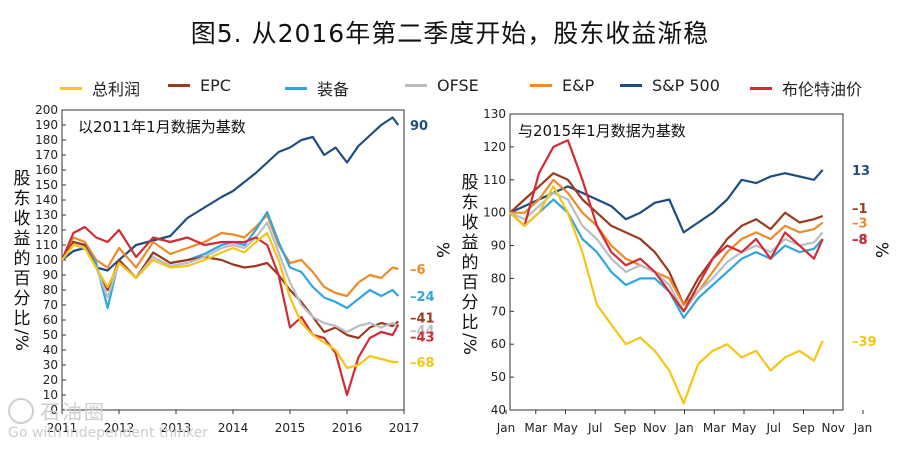 Image resolution: width=900 pixels, height=450 pixels. I want to click on end-value-label: –1, so click(860, 209).